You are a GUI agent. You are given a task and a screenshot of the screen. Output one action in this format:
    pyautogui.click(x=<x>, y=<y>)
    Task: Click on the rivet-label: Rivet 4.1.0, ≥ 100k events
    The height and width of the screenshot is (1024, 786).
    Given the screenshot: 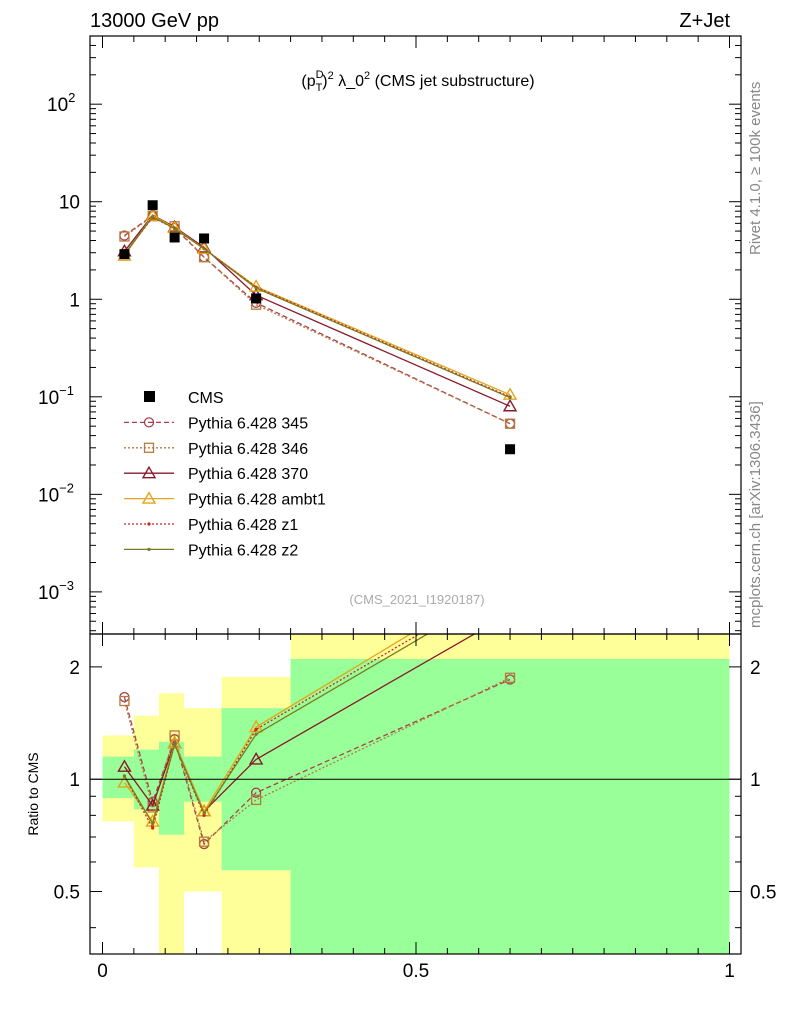 What is the action you would take?
    pyautogui.click(x=755, y=168)
    